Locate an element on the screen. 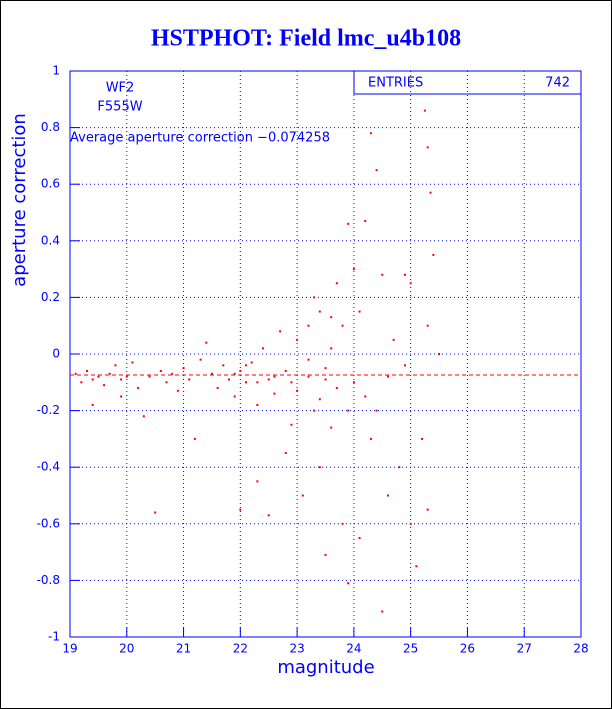 This screenshot has width=612, height=709. y-tick-label: 0.2 is located at coordinates (50, 297).